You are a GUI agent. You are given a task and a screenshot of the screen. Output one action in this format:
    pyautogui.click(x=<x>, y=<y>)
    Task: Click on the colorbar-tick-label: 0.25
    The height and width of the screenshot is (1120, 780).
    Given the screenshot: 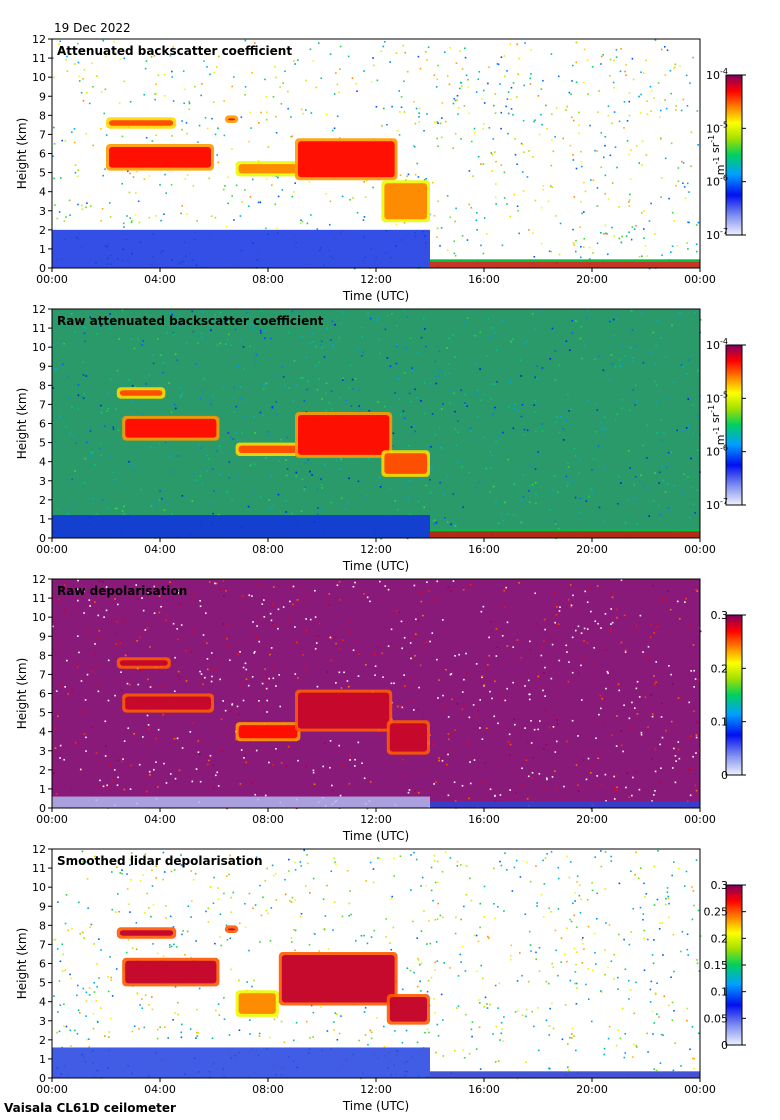 What is the action you would take?
    pyautogui.click(x=716, y=912)
    